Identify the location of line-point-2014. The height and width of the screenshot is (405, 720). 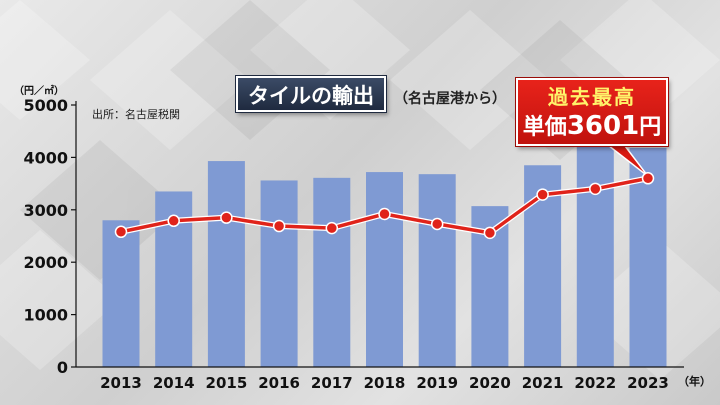
(173, 221).